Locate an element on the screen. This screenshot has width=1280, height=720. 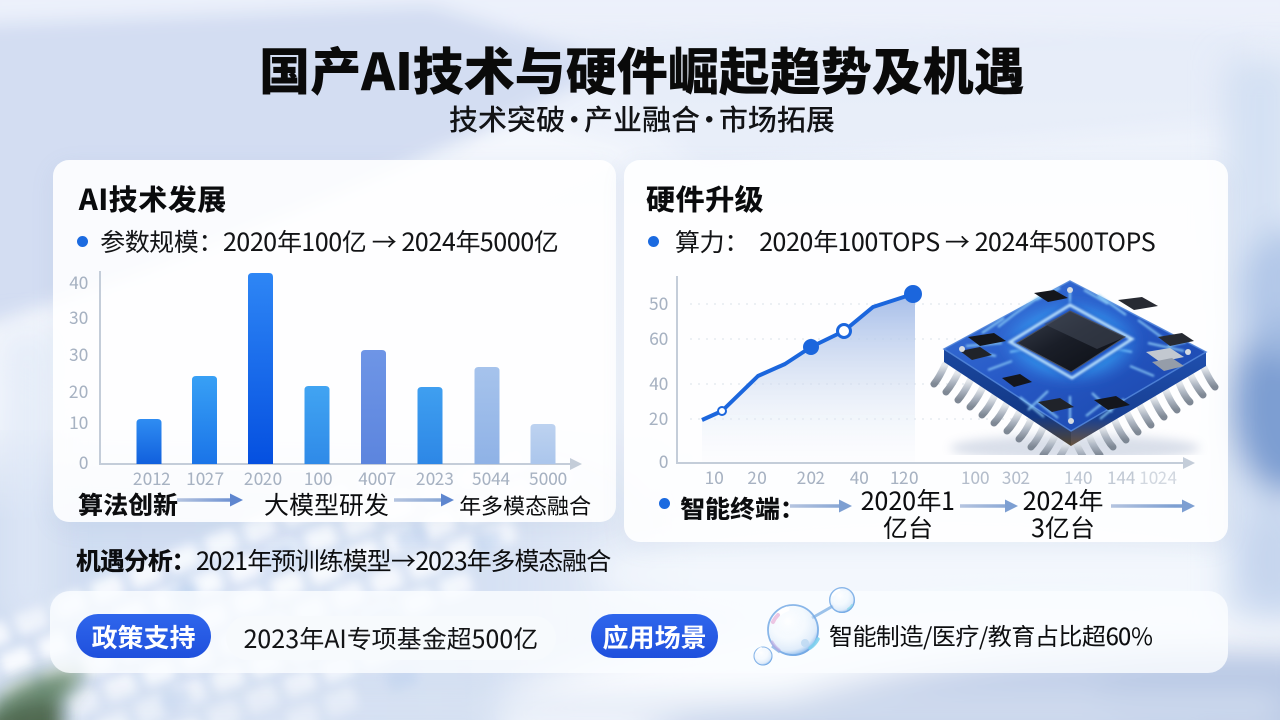
svg-text: 140 is located at coordinates (1078, 476).